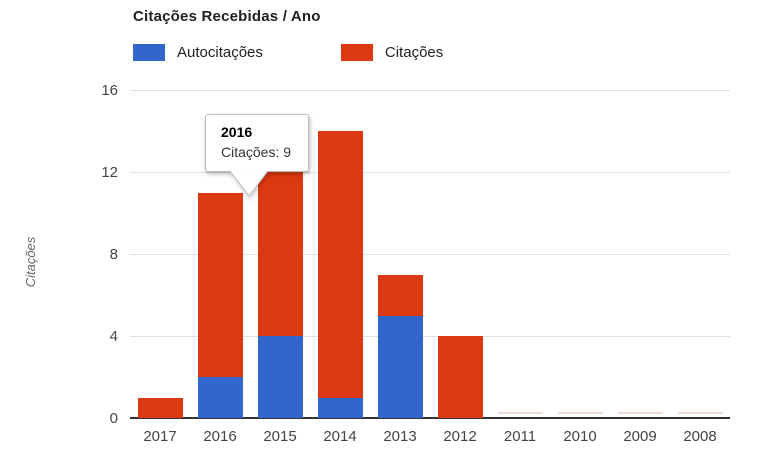 Image resolution: width=762 pixels, height=464 pixels. I want to click on x-tick-label-2013: 2013, so click(400, 436).